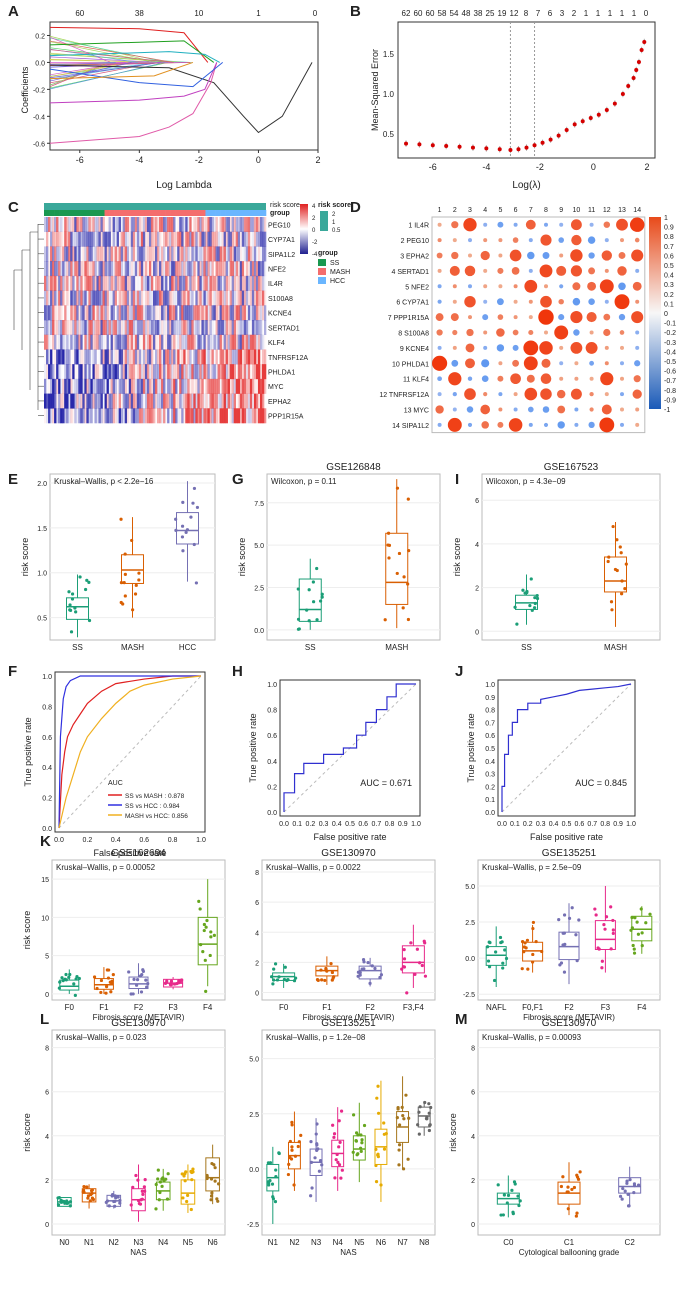  I want to click on stat-annotation: Kruskal–Wallis, p = 0.00093, so click(532, 1037).